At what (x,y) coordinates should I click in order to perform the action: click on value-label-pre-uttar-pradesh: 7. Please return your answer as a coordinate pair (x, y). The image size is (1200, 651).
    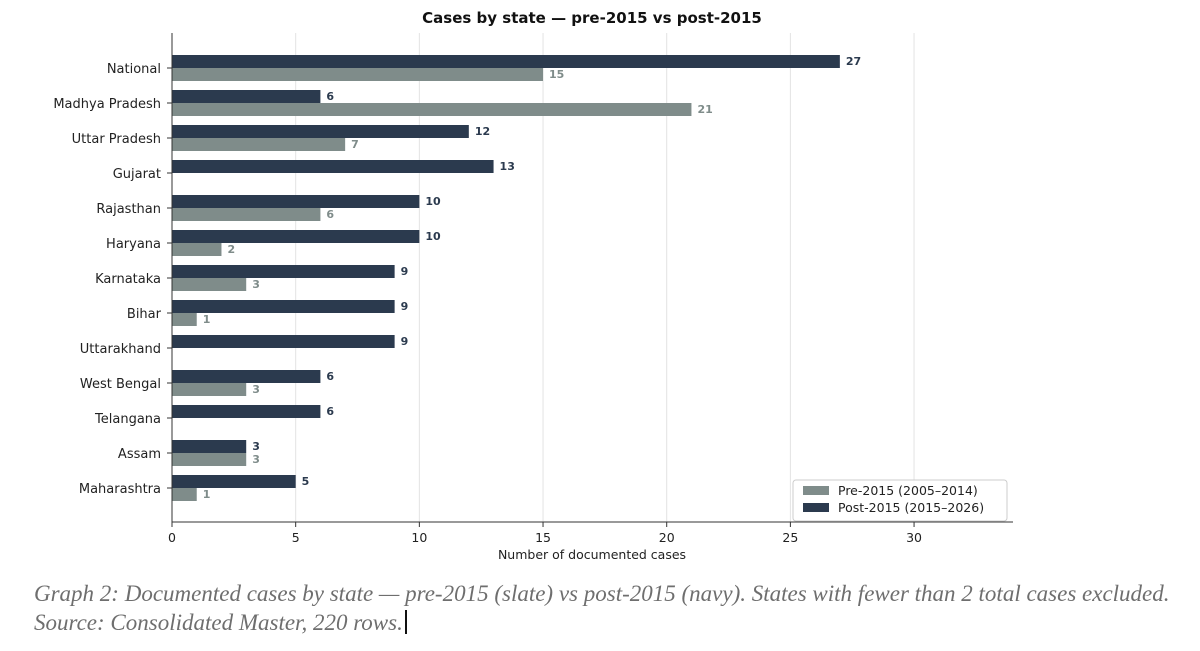
    Looking at the image, I should click on (355, 144).